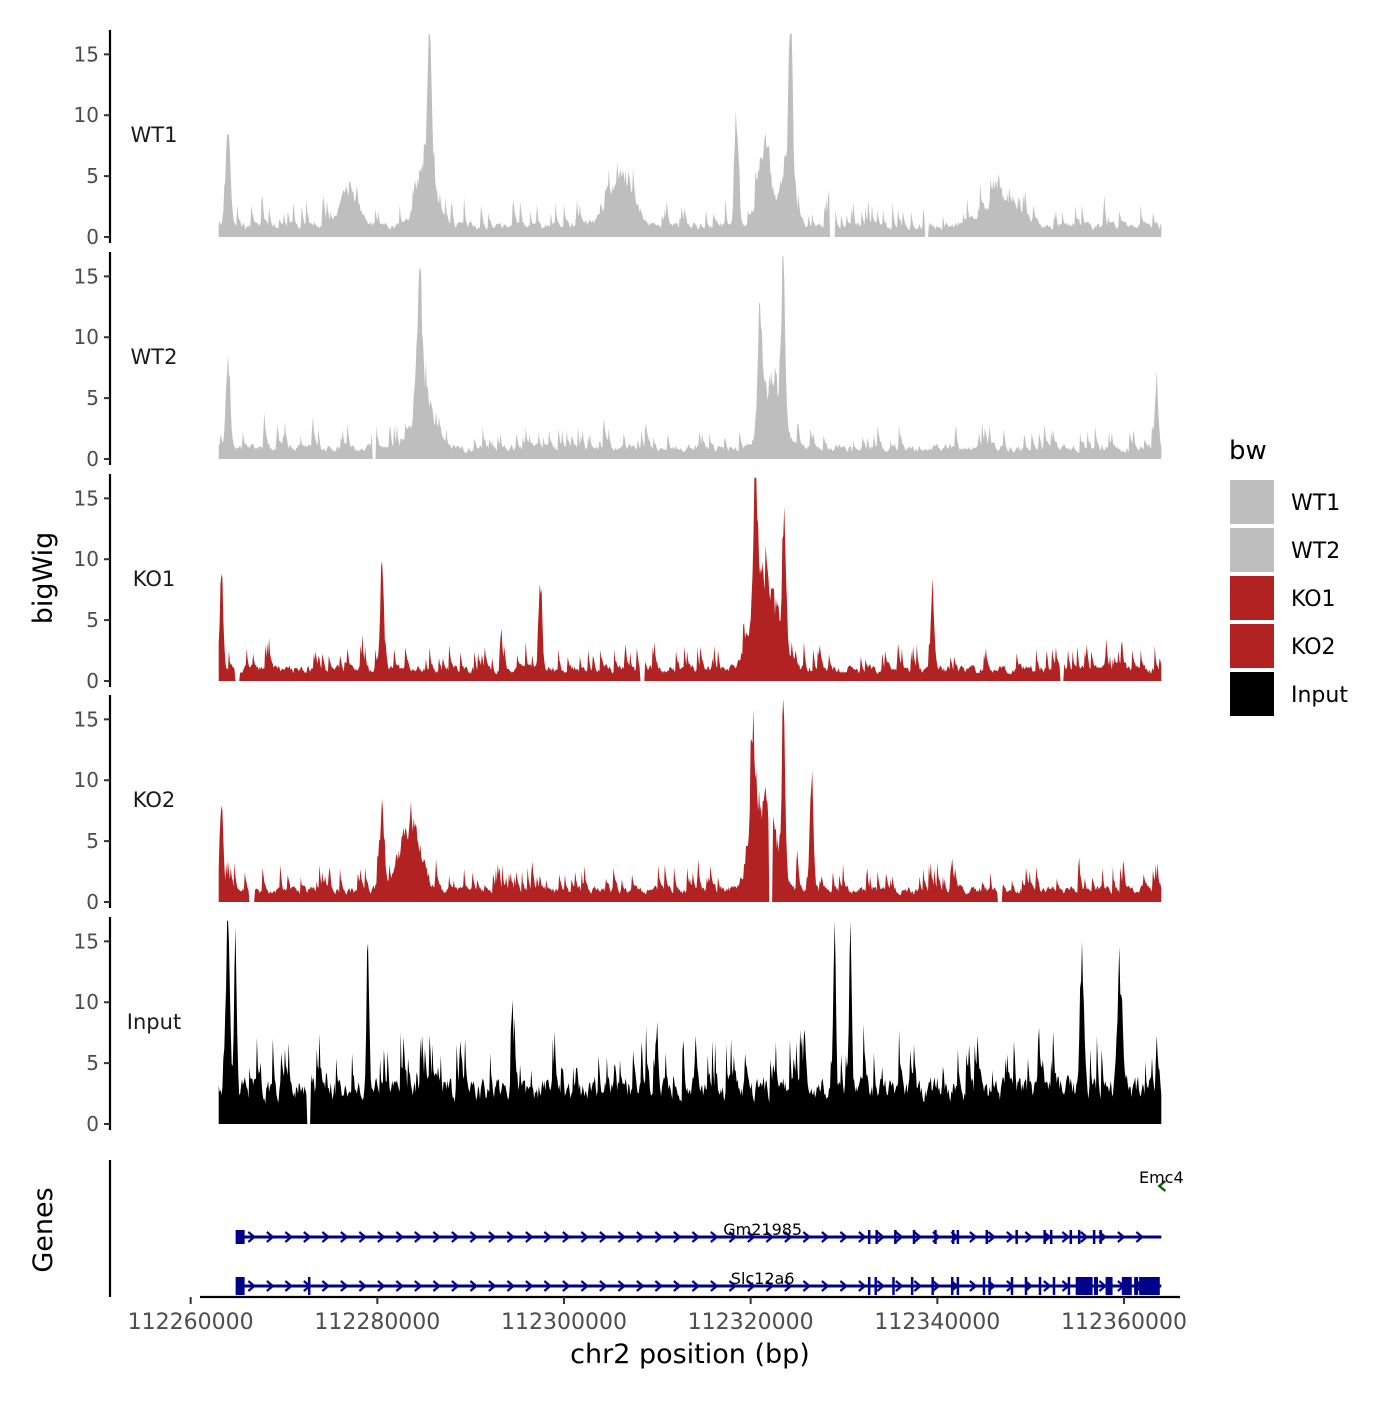  What do you see at coordinates (1315, 503) in the screenshot?
I see `legend-label: WT1` at bounding box center [1315, 503].